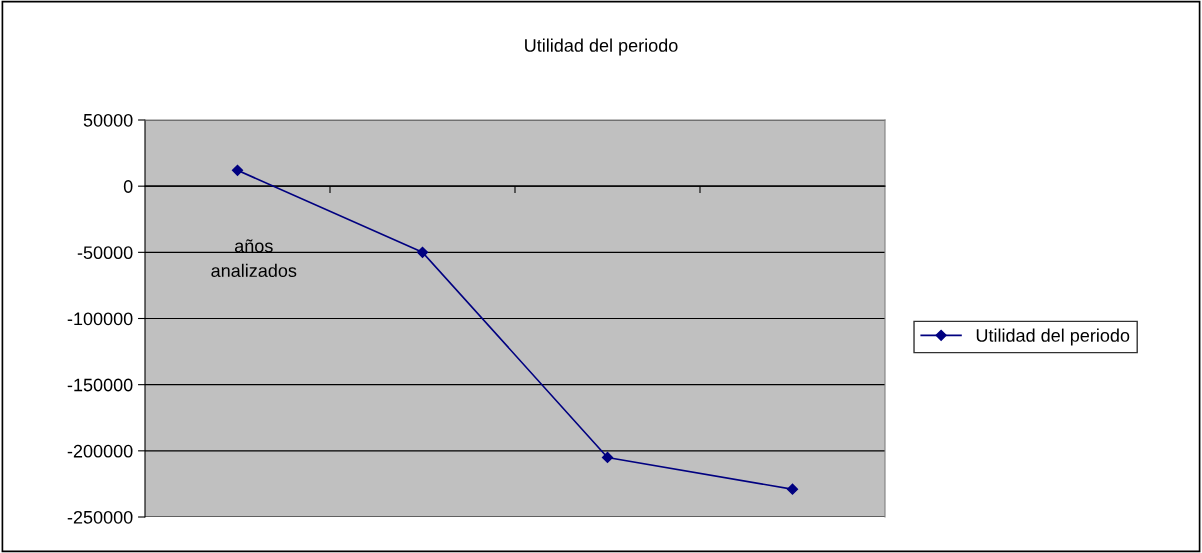 This screenshot has width=1202, height=553. I want to click on y-tick-label: -50000, so click(105, 253).